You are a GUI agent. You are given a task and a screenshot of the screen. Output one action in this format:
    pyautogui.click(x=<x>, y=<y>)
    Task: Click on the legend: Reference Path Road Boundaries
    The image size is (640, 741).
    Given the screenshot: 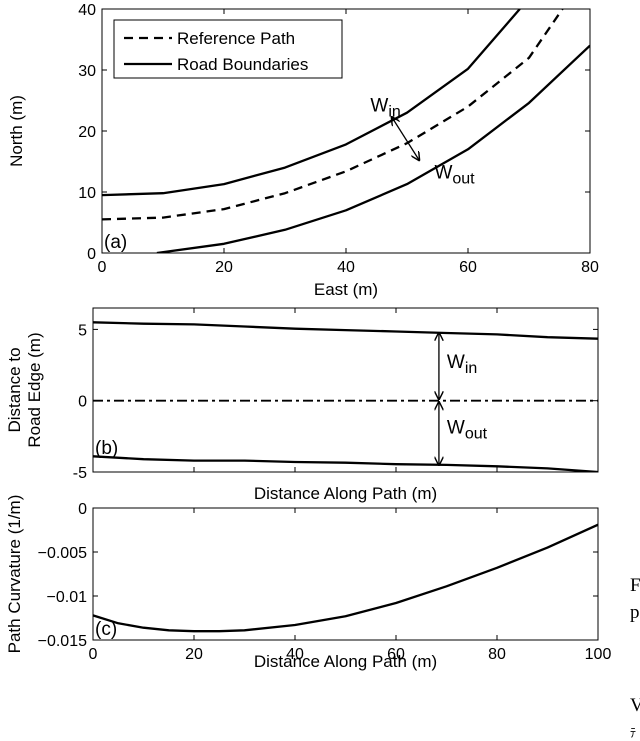 What is the action you would take?
    pyautogui.click(x=228, y=49)
    